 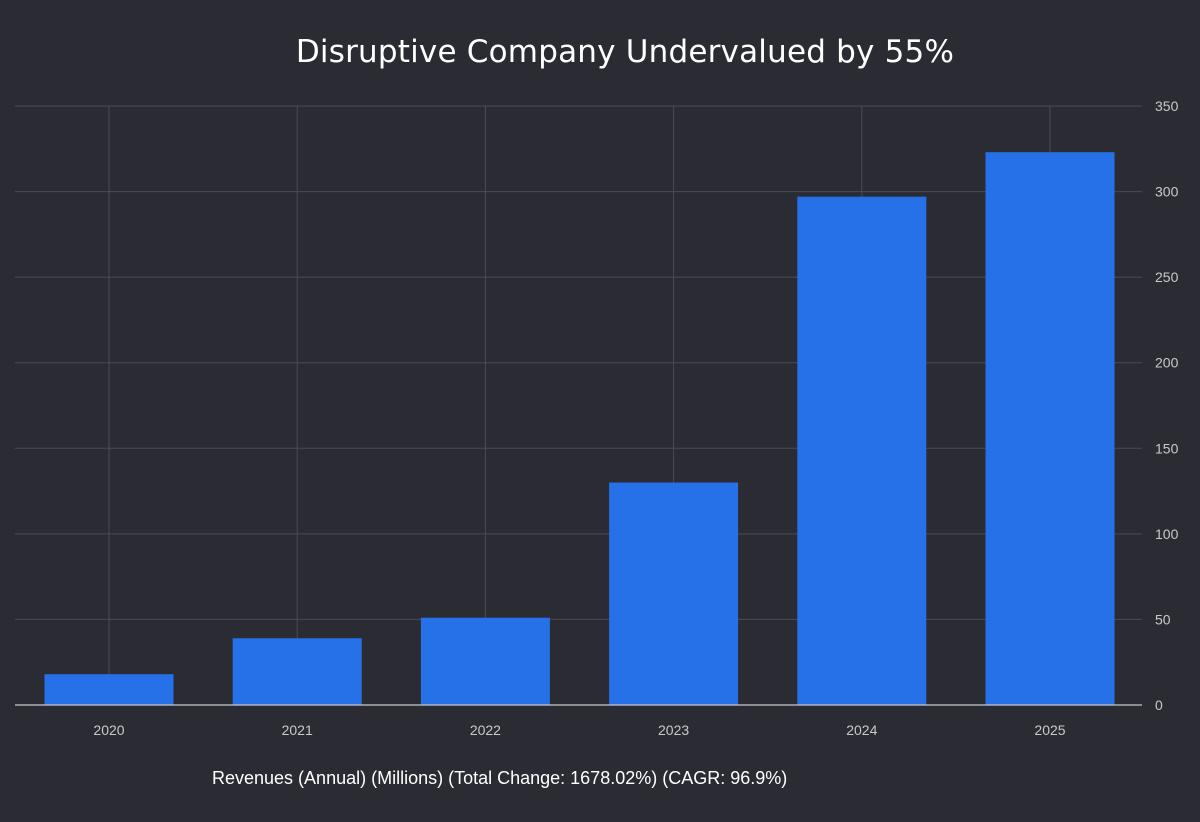 I want to click on x-tick-label-2020: 2020, so click(x=108, y=730).